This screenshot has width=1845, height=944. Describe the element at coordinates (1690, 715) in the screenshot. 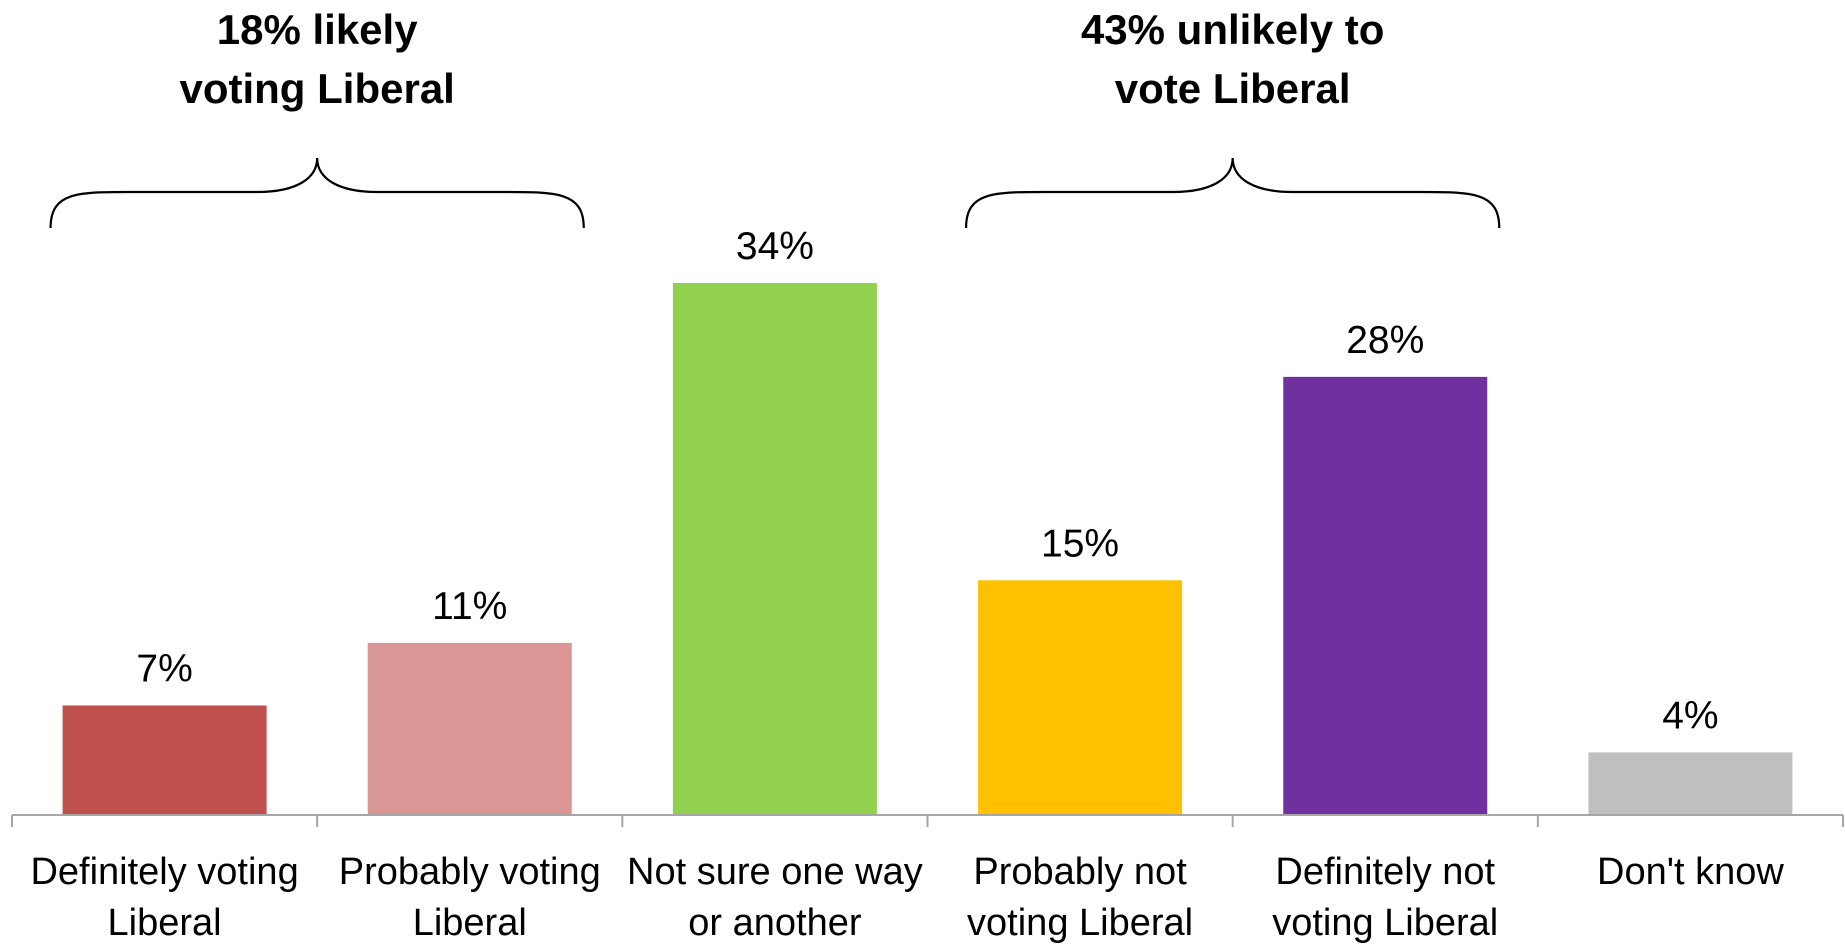

I see `data-label: 4%` at that location.